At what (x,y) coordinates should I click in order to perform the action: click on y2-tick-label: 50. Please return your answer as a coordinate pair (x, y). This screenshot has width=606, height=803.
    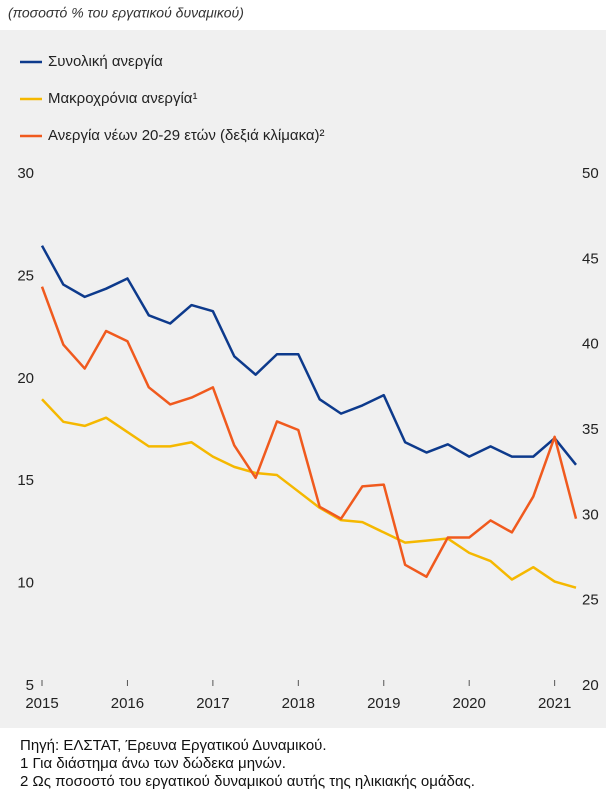
    Looking at the image, I should click on (590, 173).